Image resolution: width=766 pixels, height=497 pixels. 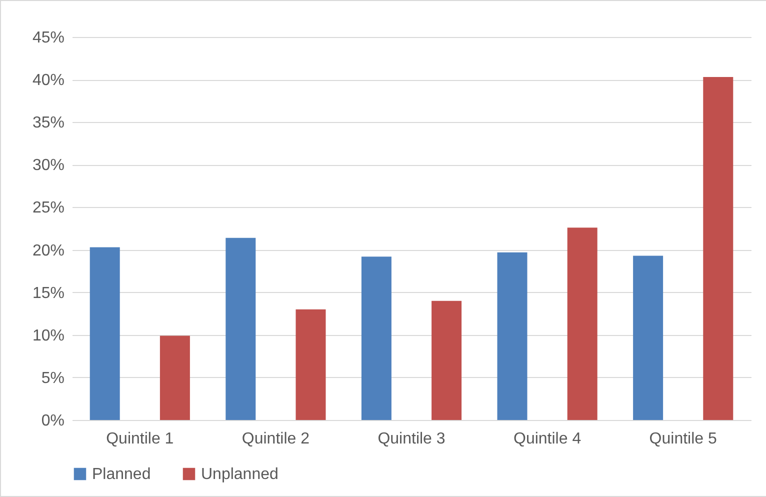 What do you see at coordinates (48, 38) in the screenshot?
I see `y-tick-label: 45%` at bounding box center [48, 38].